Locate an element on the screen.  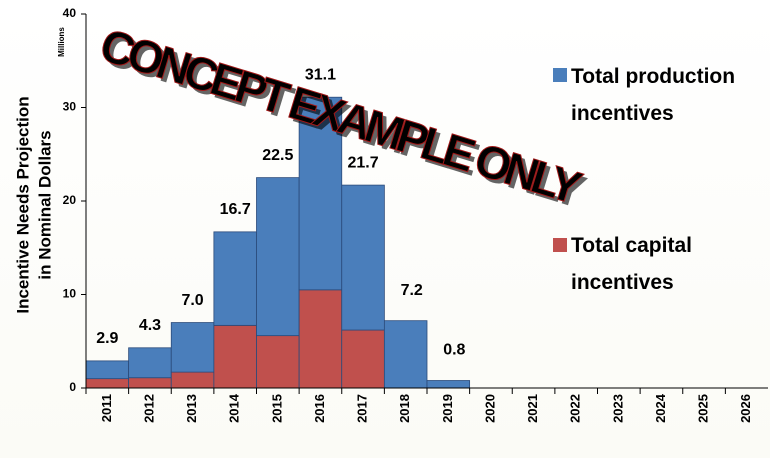
x-tick-label: 2011 is located at coordinates (106, 408).